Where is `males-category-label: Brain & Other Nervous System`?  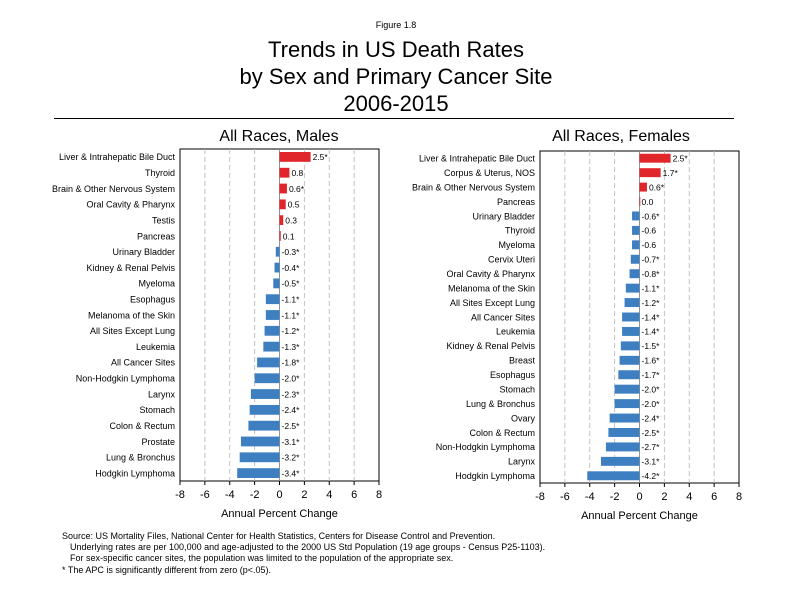 males-category-label: Brain & Other Nervous System is located at coordinates (113, 189).